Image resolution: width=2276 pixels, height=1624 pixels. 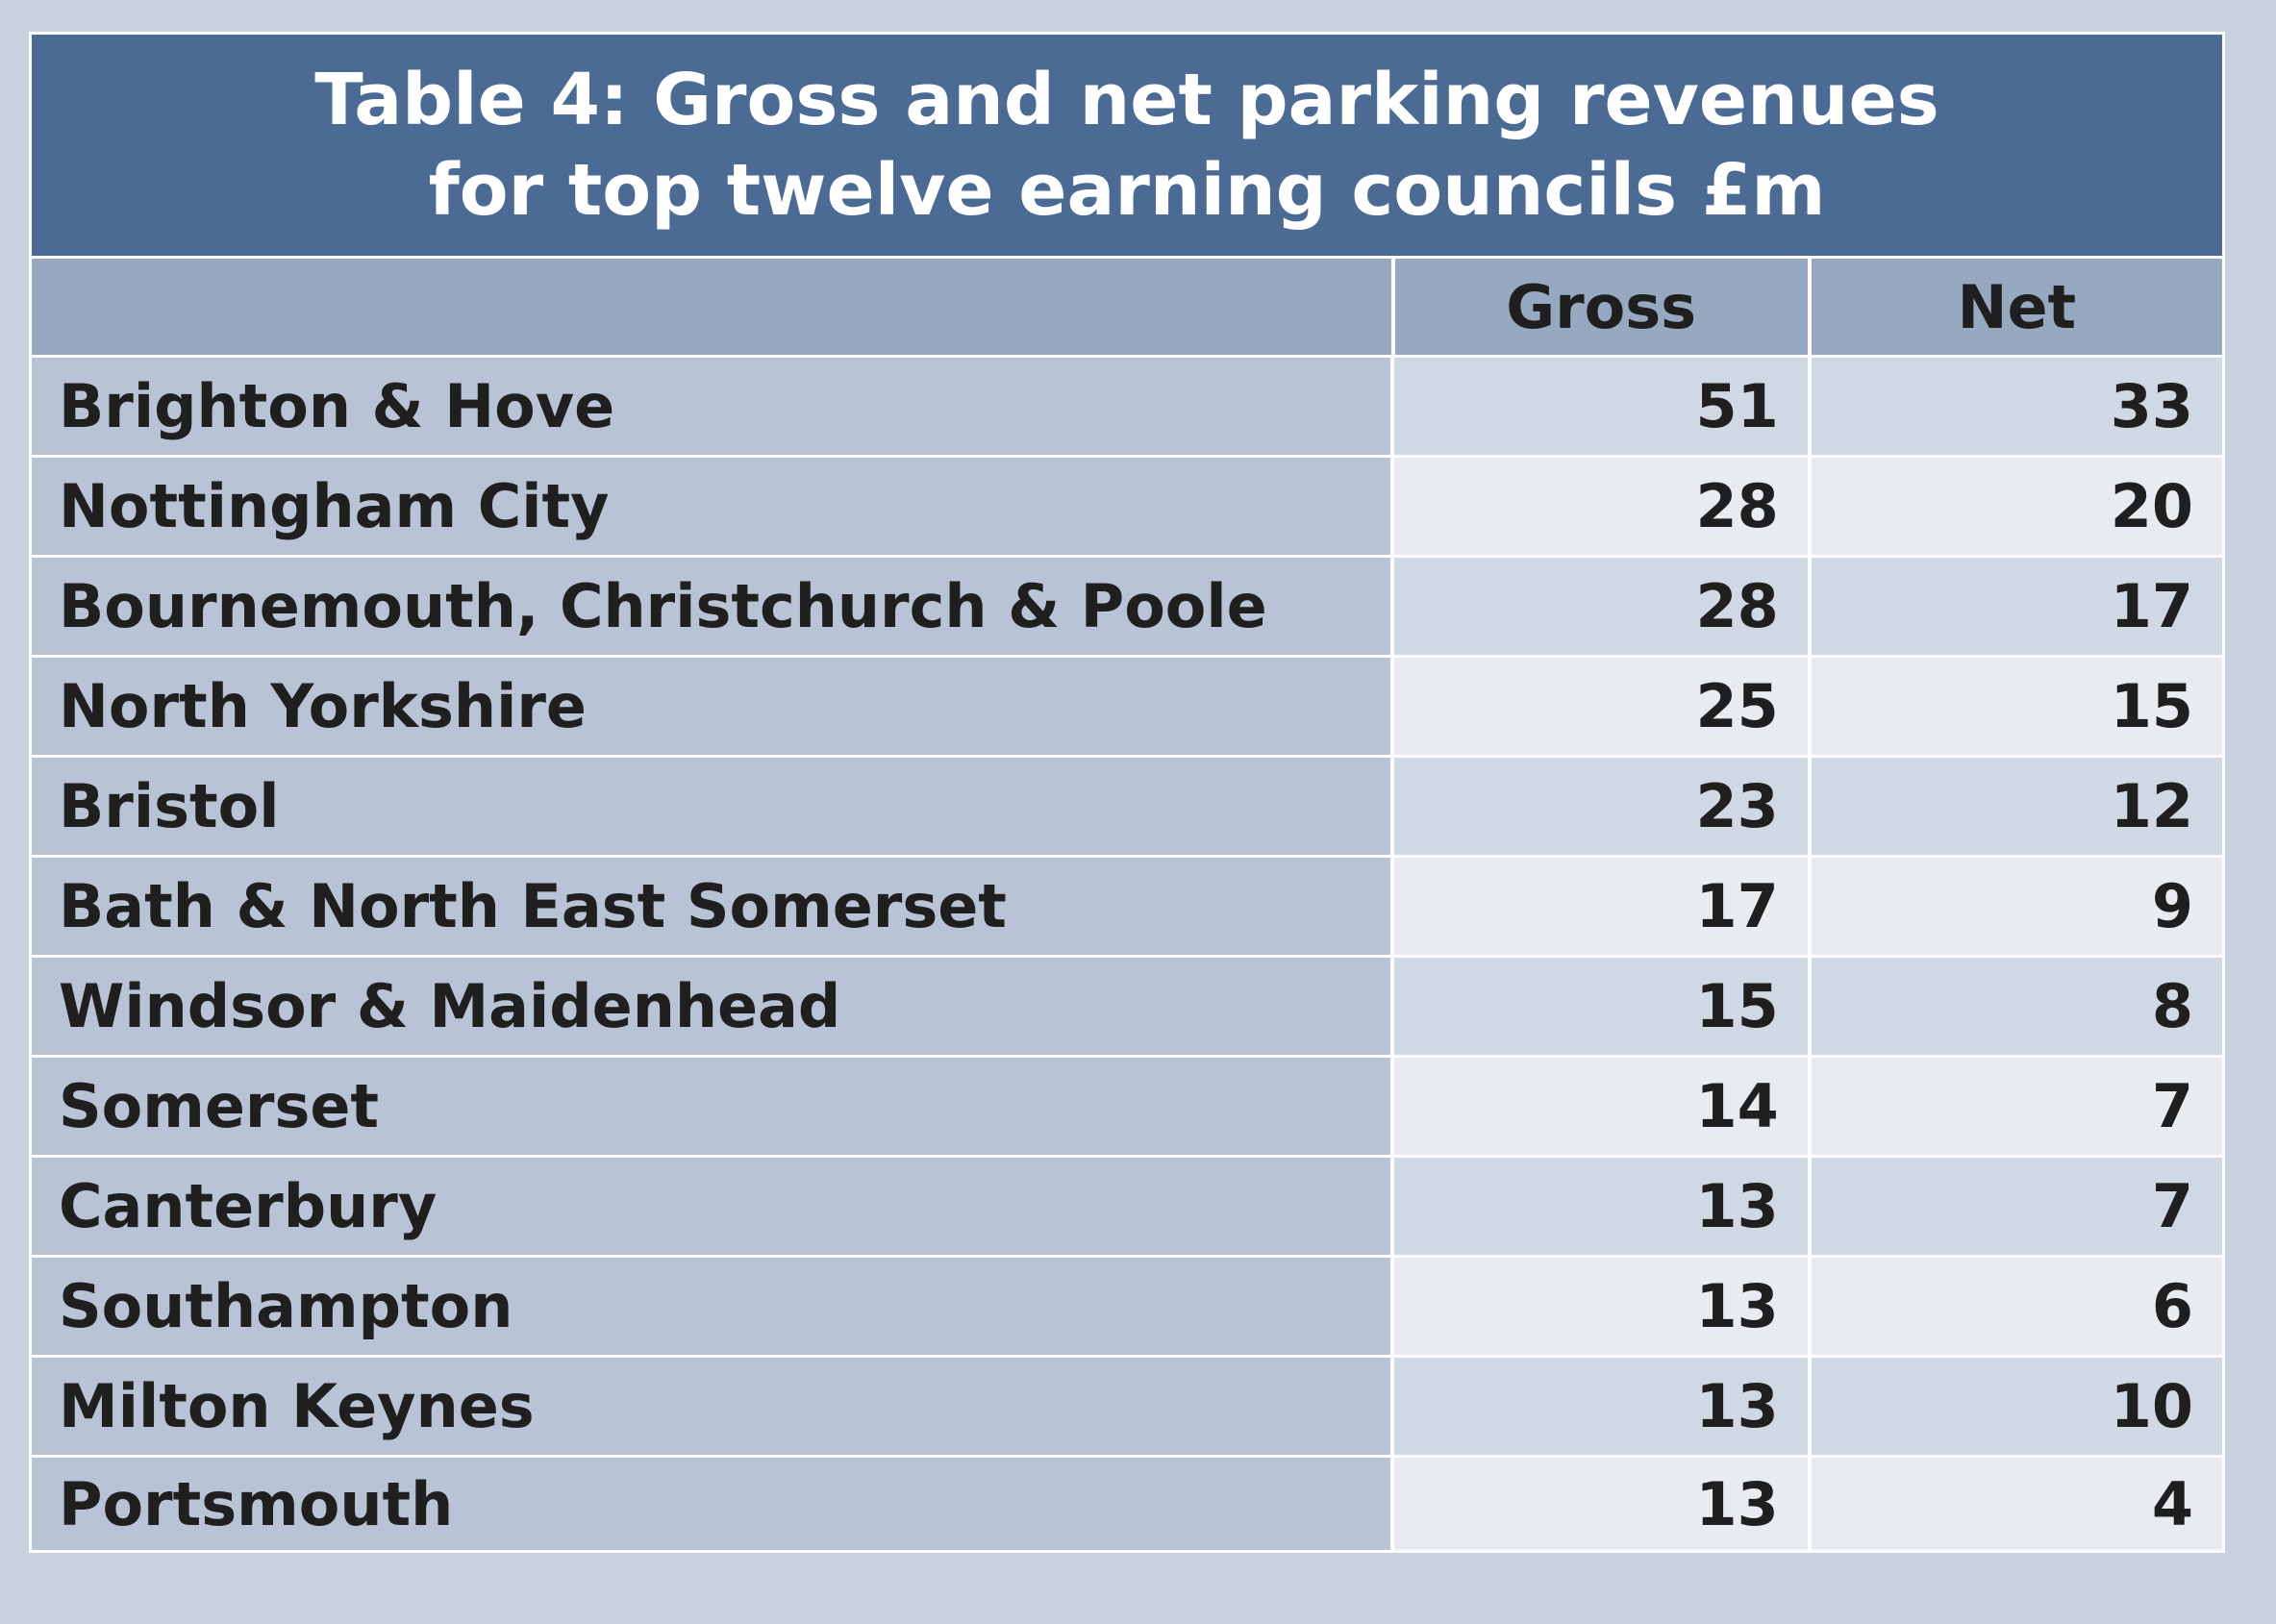 I want to click on council-name: Canterbury, so click(x=711, y=1206).